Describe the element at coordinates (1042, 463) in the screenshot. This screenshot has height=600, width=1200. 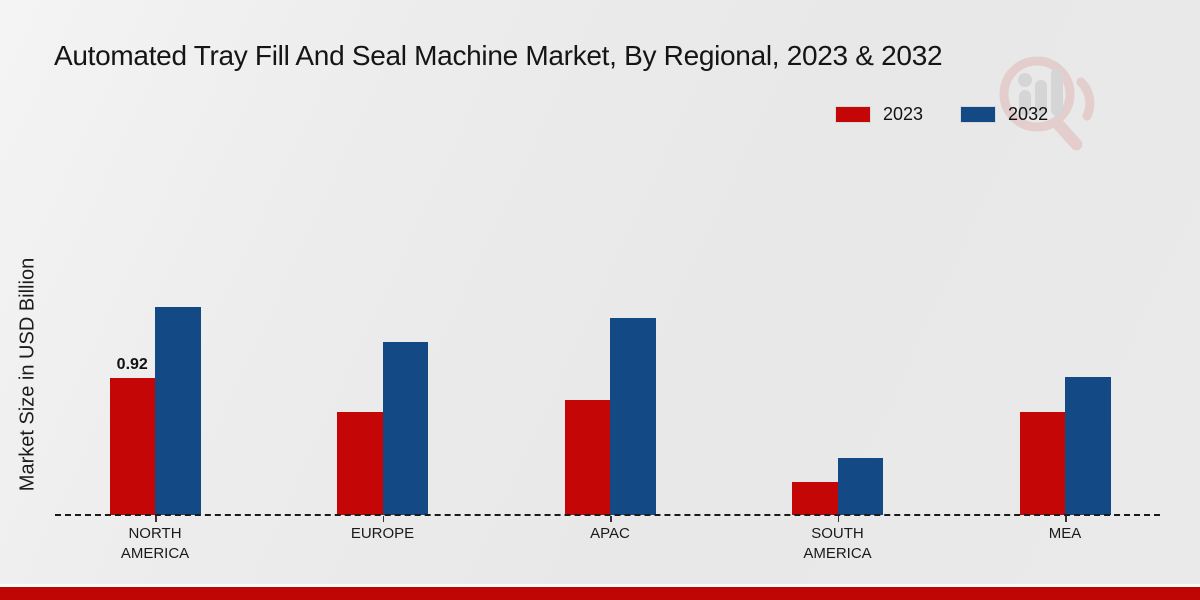
I see `bar-2023-mea` at that location.